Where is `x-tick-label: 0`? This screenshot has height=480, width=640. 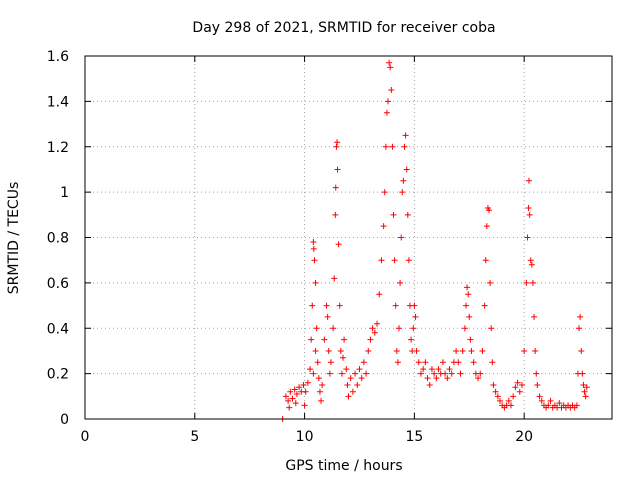 x-tick-label: 0 is located at coordinates (85, 437).